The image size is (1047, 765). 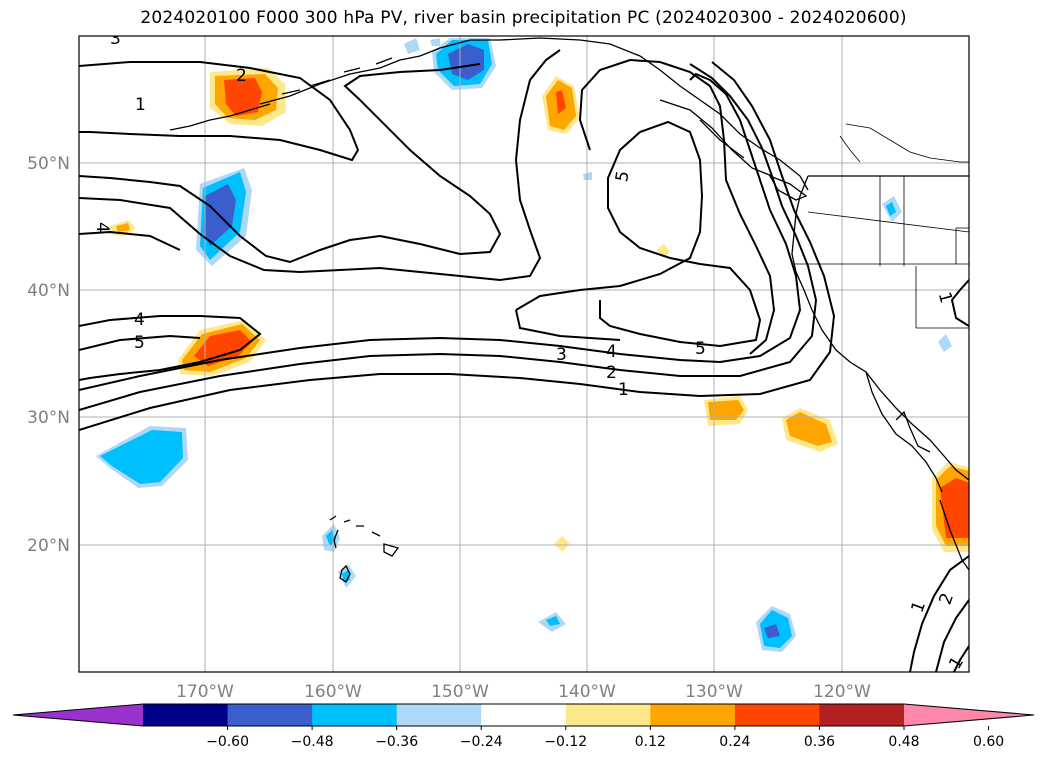 I want to click on longitude-labels: 170°W 160°W 150°W 140°W 130°W 120°W, so click(x=523, y=692).